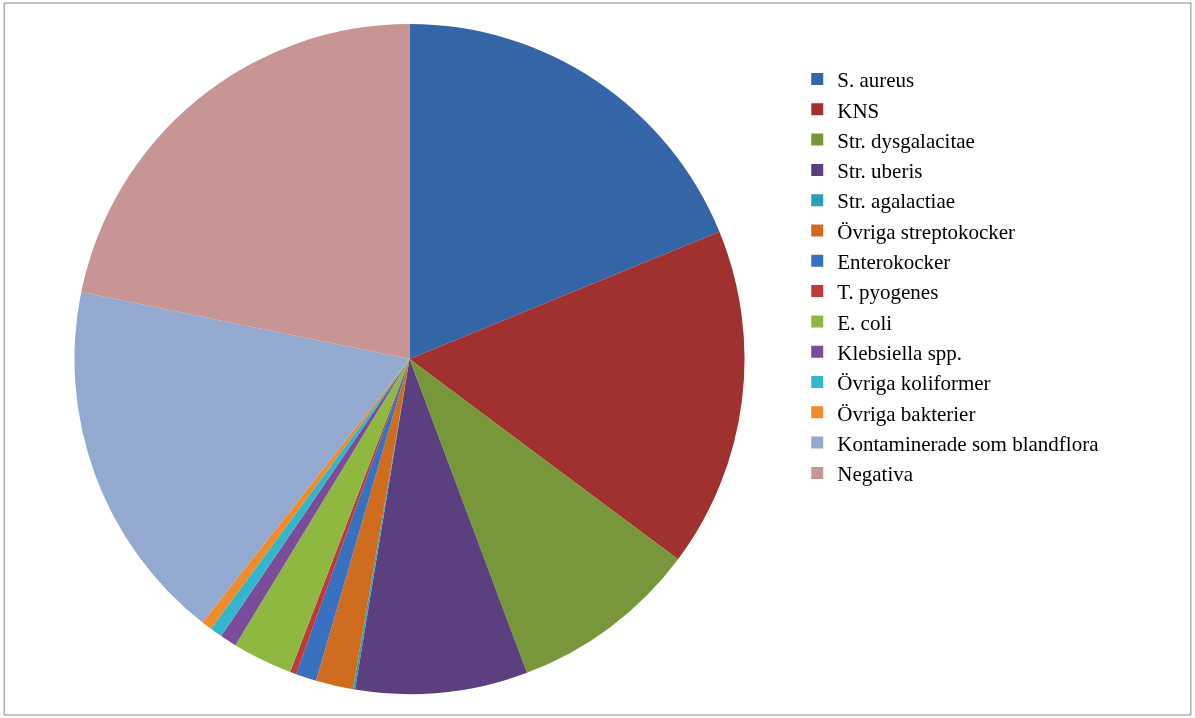 This screenshot has height=718, width=1195. I want to click on legend-label: Övriga koliformer, so click(914, 383).